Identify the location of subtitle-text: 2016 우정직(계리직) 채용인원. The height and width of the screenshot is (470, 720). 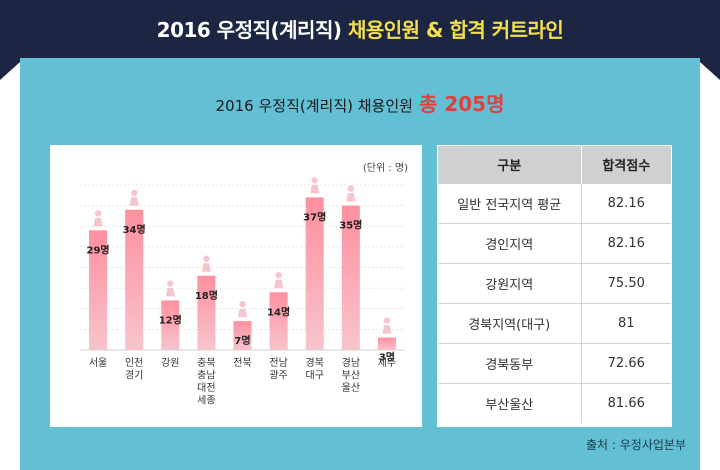
(314, 106).